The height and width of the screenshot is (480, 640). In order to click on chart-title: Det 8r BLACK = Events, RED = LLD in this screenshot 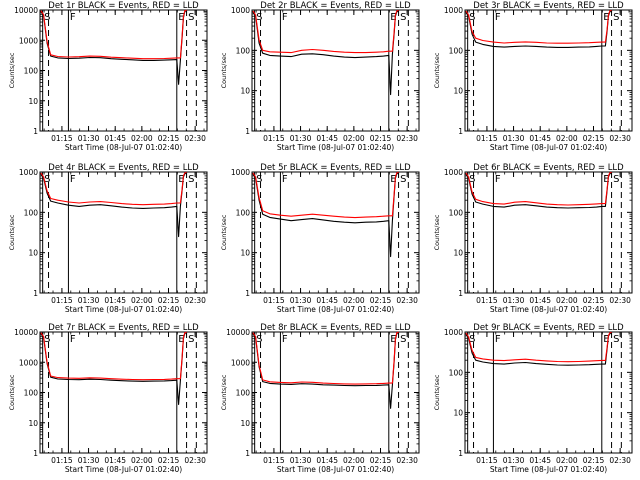, I will do `click(335, 328)`.